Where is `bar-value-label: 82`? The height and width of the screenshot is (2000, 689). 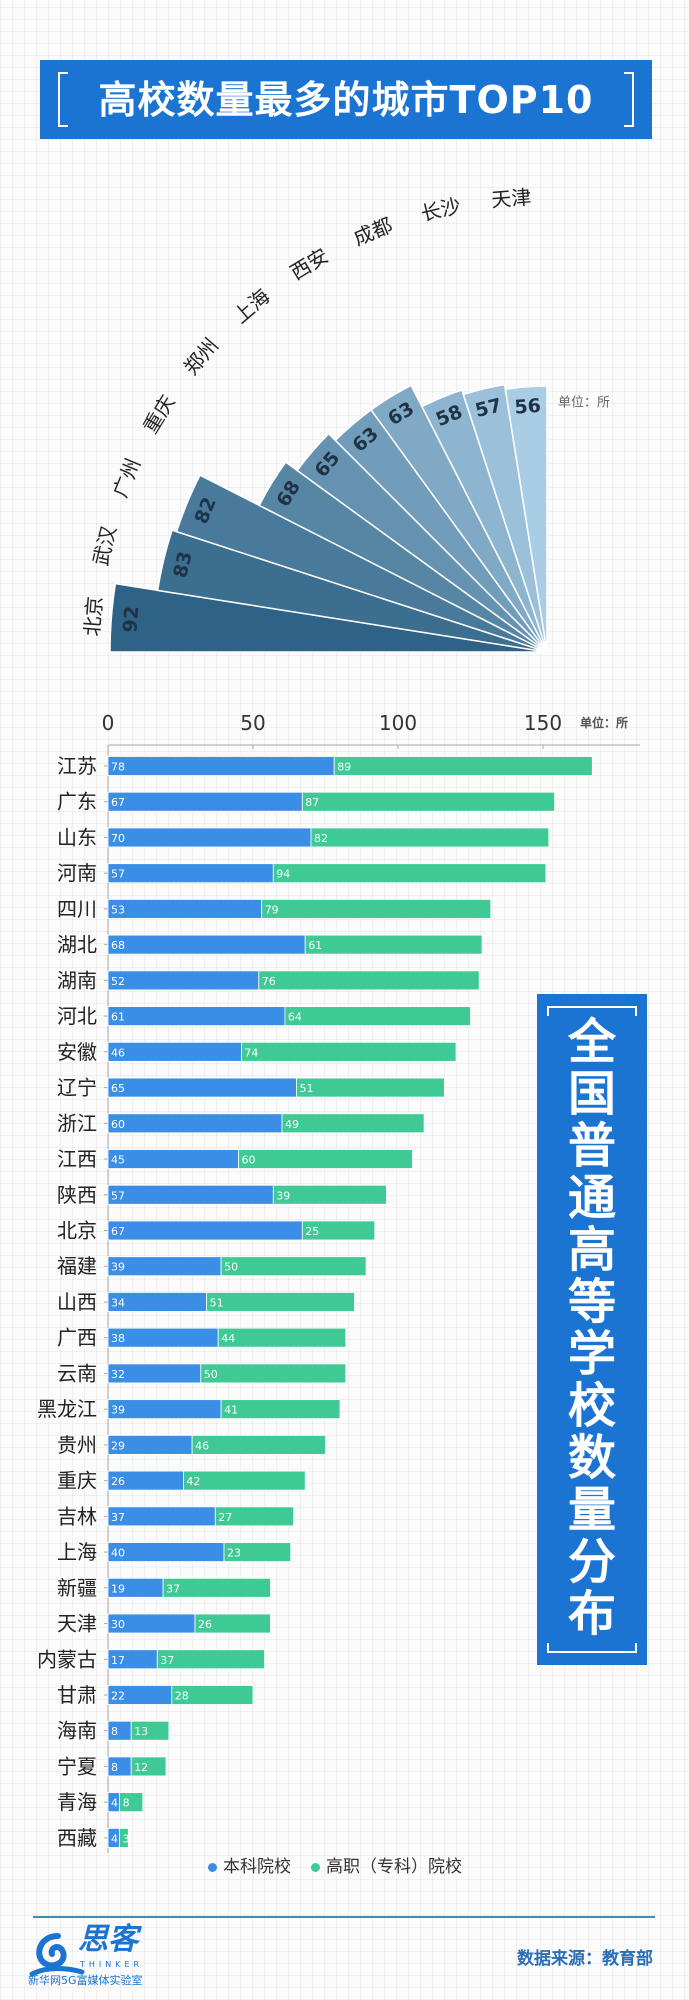 bar-value-label: 82 is located at coordinates (321, 838).